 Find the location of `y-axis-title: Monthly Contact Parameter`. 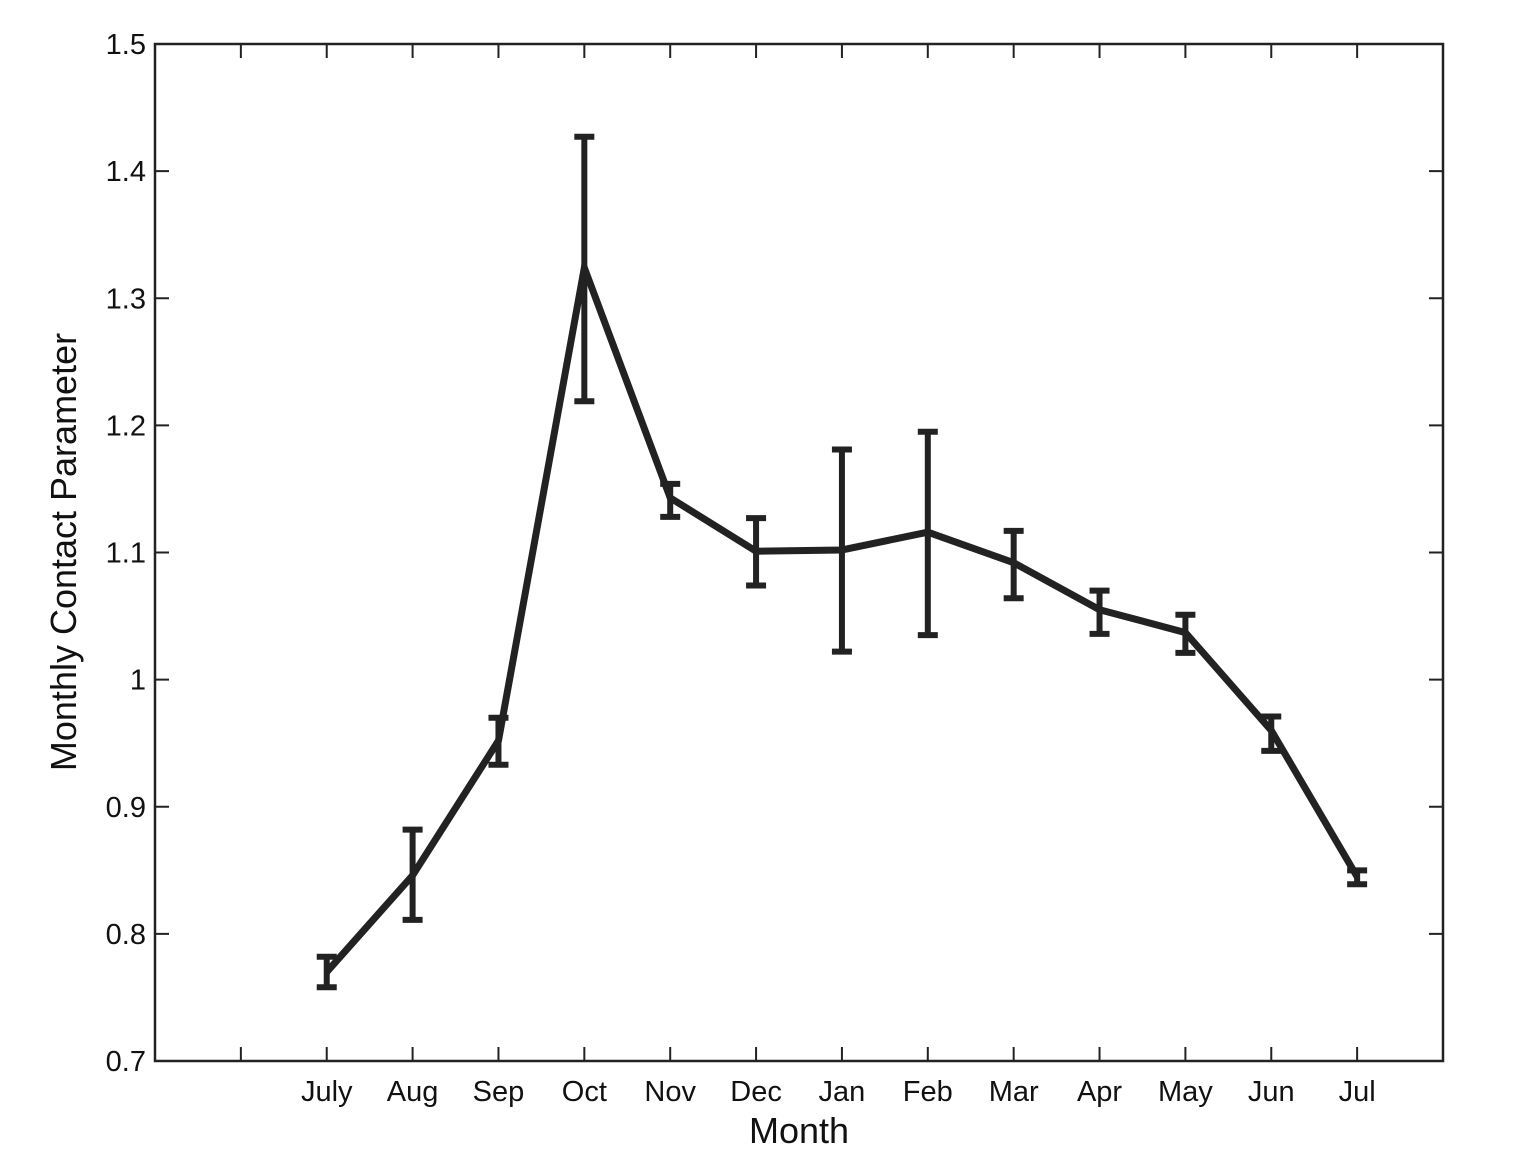

y-axis-title: Monthly Contact Parameter is located at coordinates (63, 552).